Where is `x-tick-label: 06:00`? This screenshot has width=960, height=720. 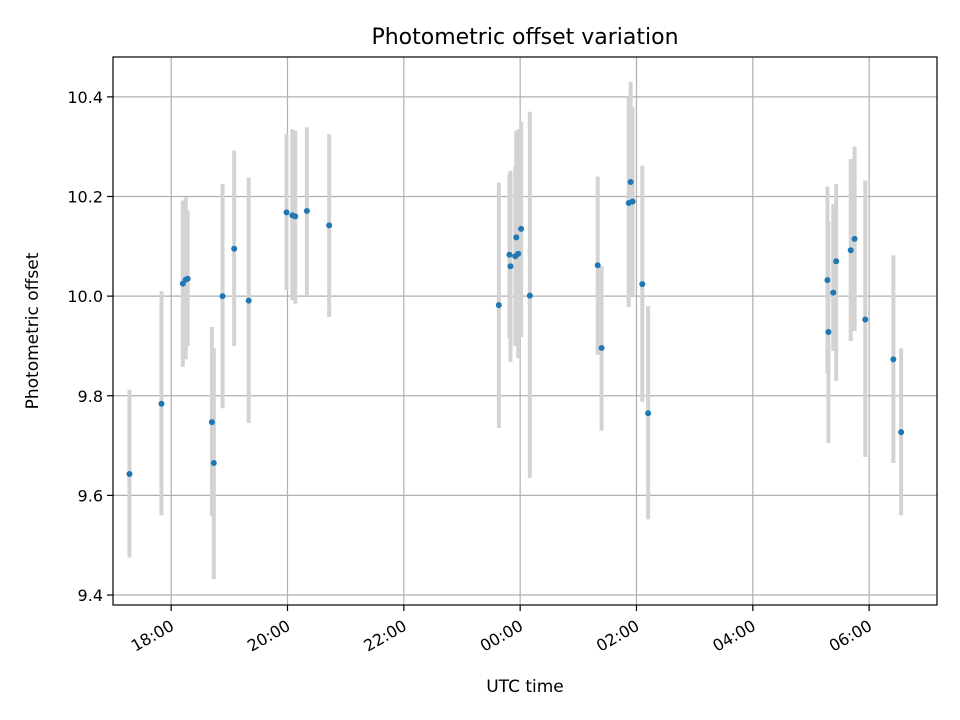 x-tick-label: 06:00 is located at coordinates (850, 636).